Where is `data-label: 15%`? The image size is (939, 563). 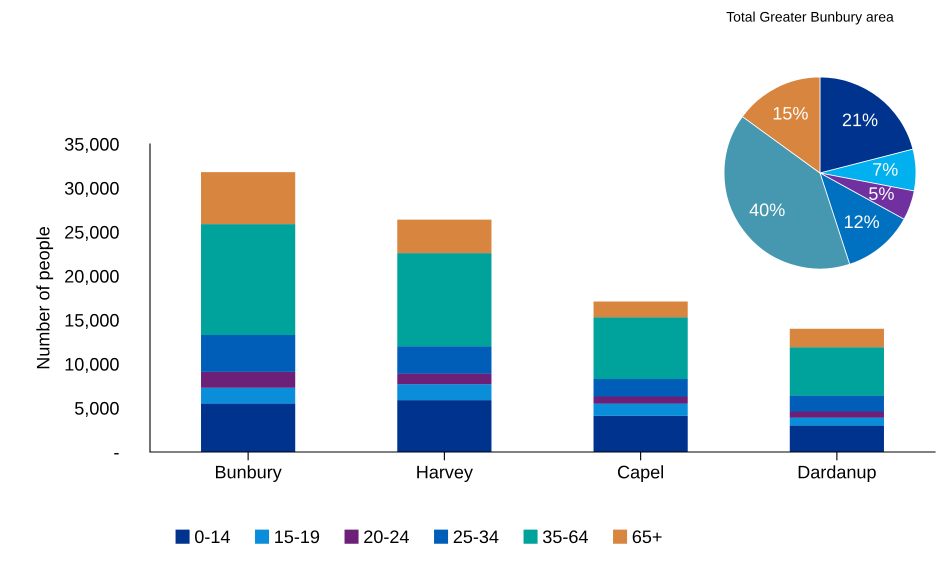 data-label: 15% is located at coordinates (791, 113).